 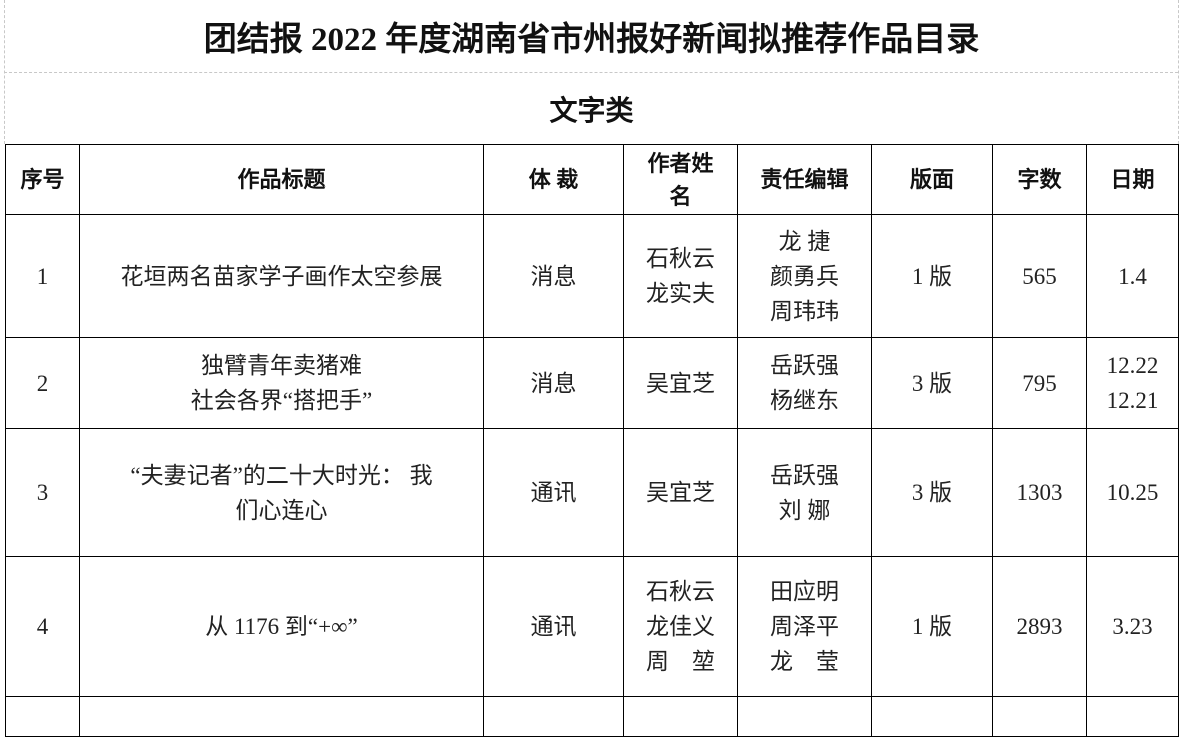 I want to click on cell-no: 4, so click(x=42, y=626).